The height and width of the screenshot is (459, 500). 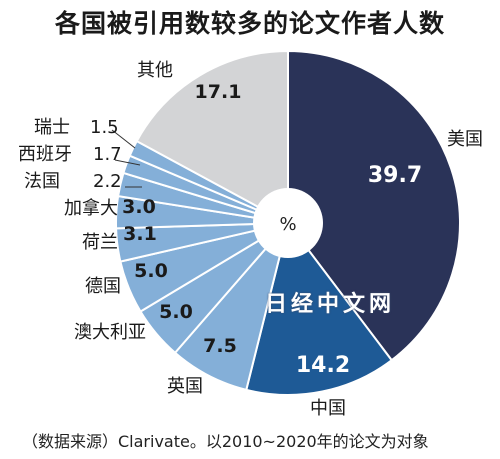 What do you see at coordinates (91, 208) in the screenshot?
I see `slice-label: 加拿大` at bounding box center [91, 208].